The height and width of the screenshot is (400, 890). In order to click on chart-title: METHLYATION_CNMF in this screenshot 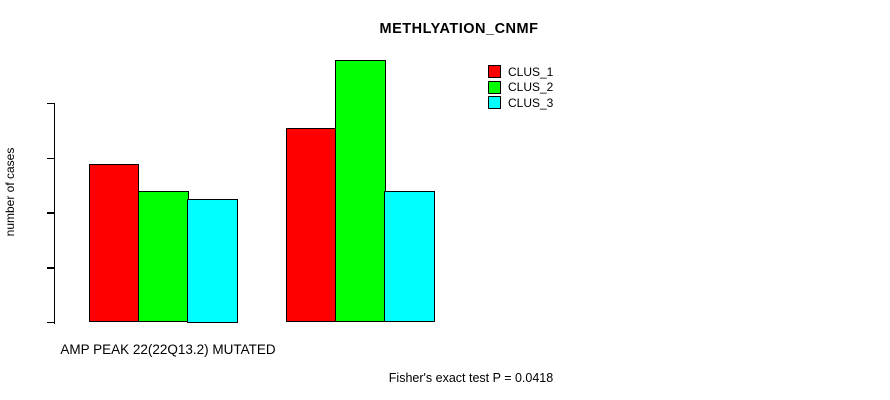, I will do `click(459, 29)`.